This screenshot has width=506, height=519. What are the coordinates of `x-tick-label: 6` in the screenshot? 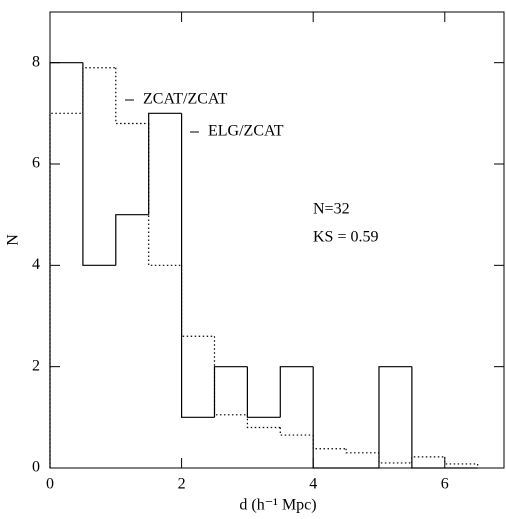 It's located at (445, 484).